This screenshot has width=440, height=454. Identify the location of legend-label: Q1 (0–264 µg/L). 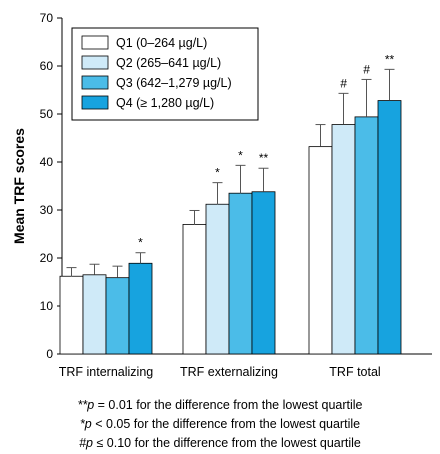
(161, 43).